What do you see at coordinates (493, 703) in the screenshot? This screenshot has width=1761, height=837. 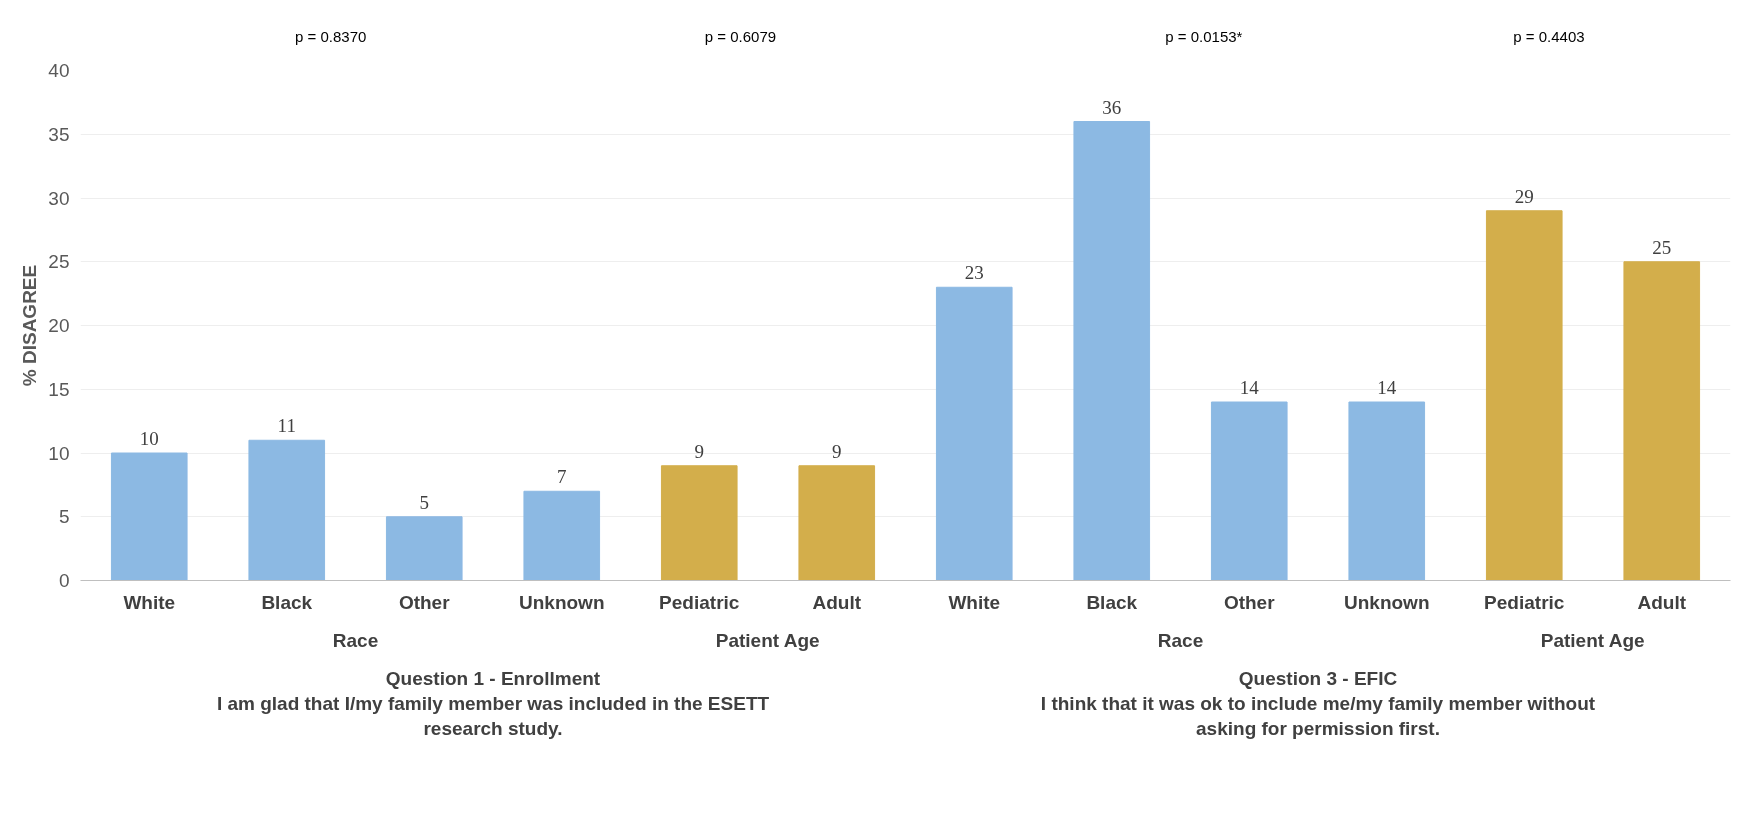 I see `text: Question 1 - Enrollment I am glad that I/my family member was included in the ESETT research study.` at bounding box center [493, 703].